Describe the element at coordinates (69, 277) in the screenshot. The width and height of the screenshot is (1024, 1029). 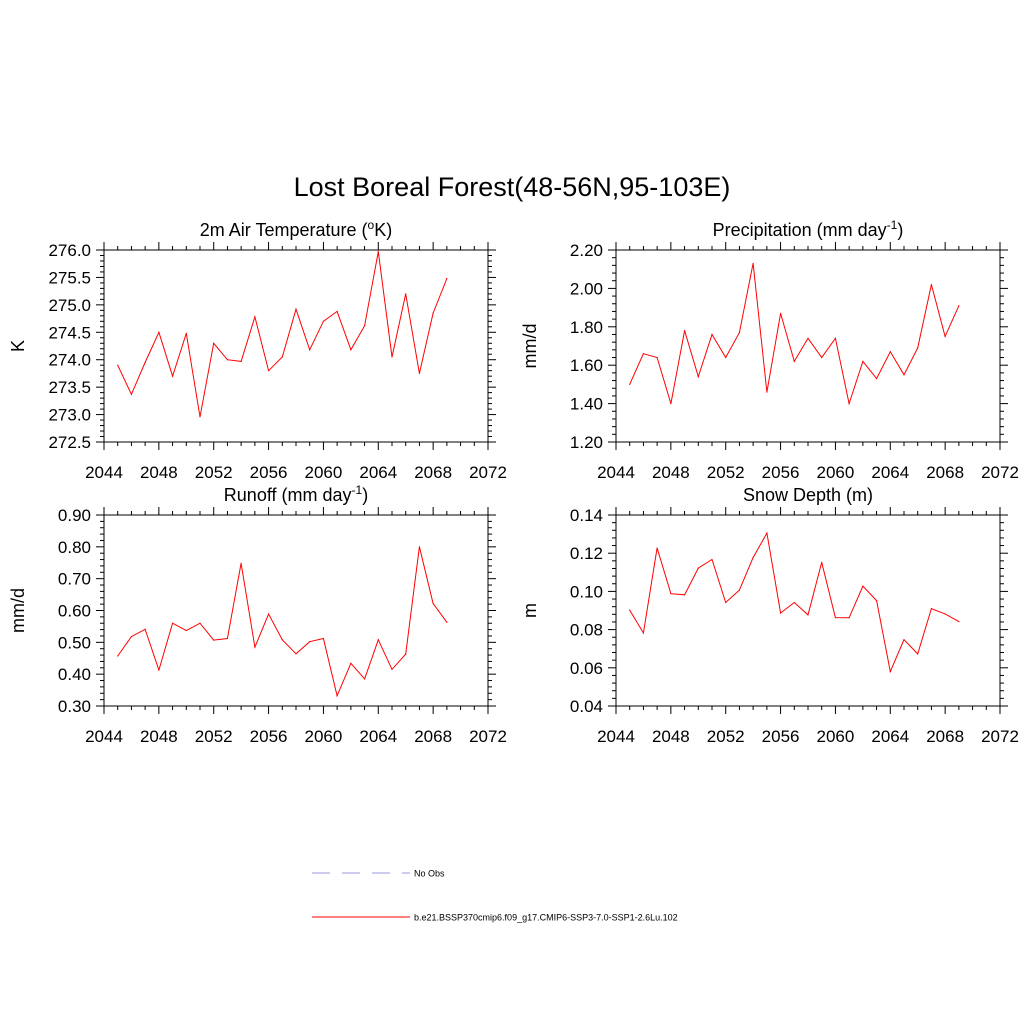
I see `y-tick-label: 275.5` at that location.